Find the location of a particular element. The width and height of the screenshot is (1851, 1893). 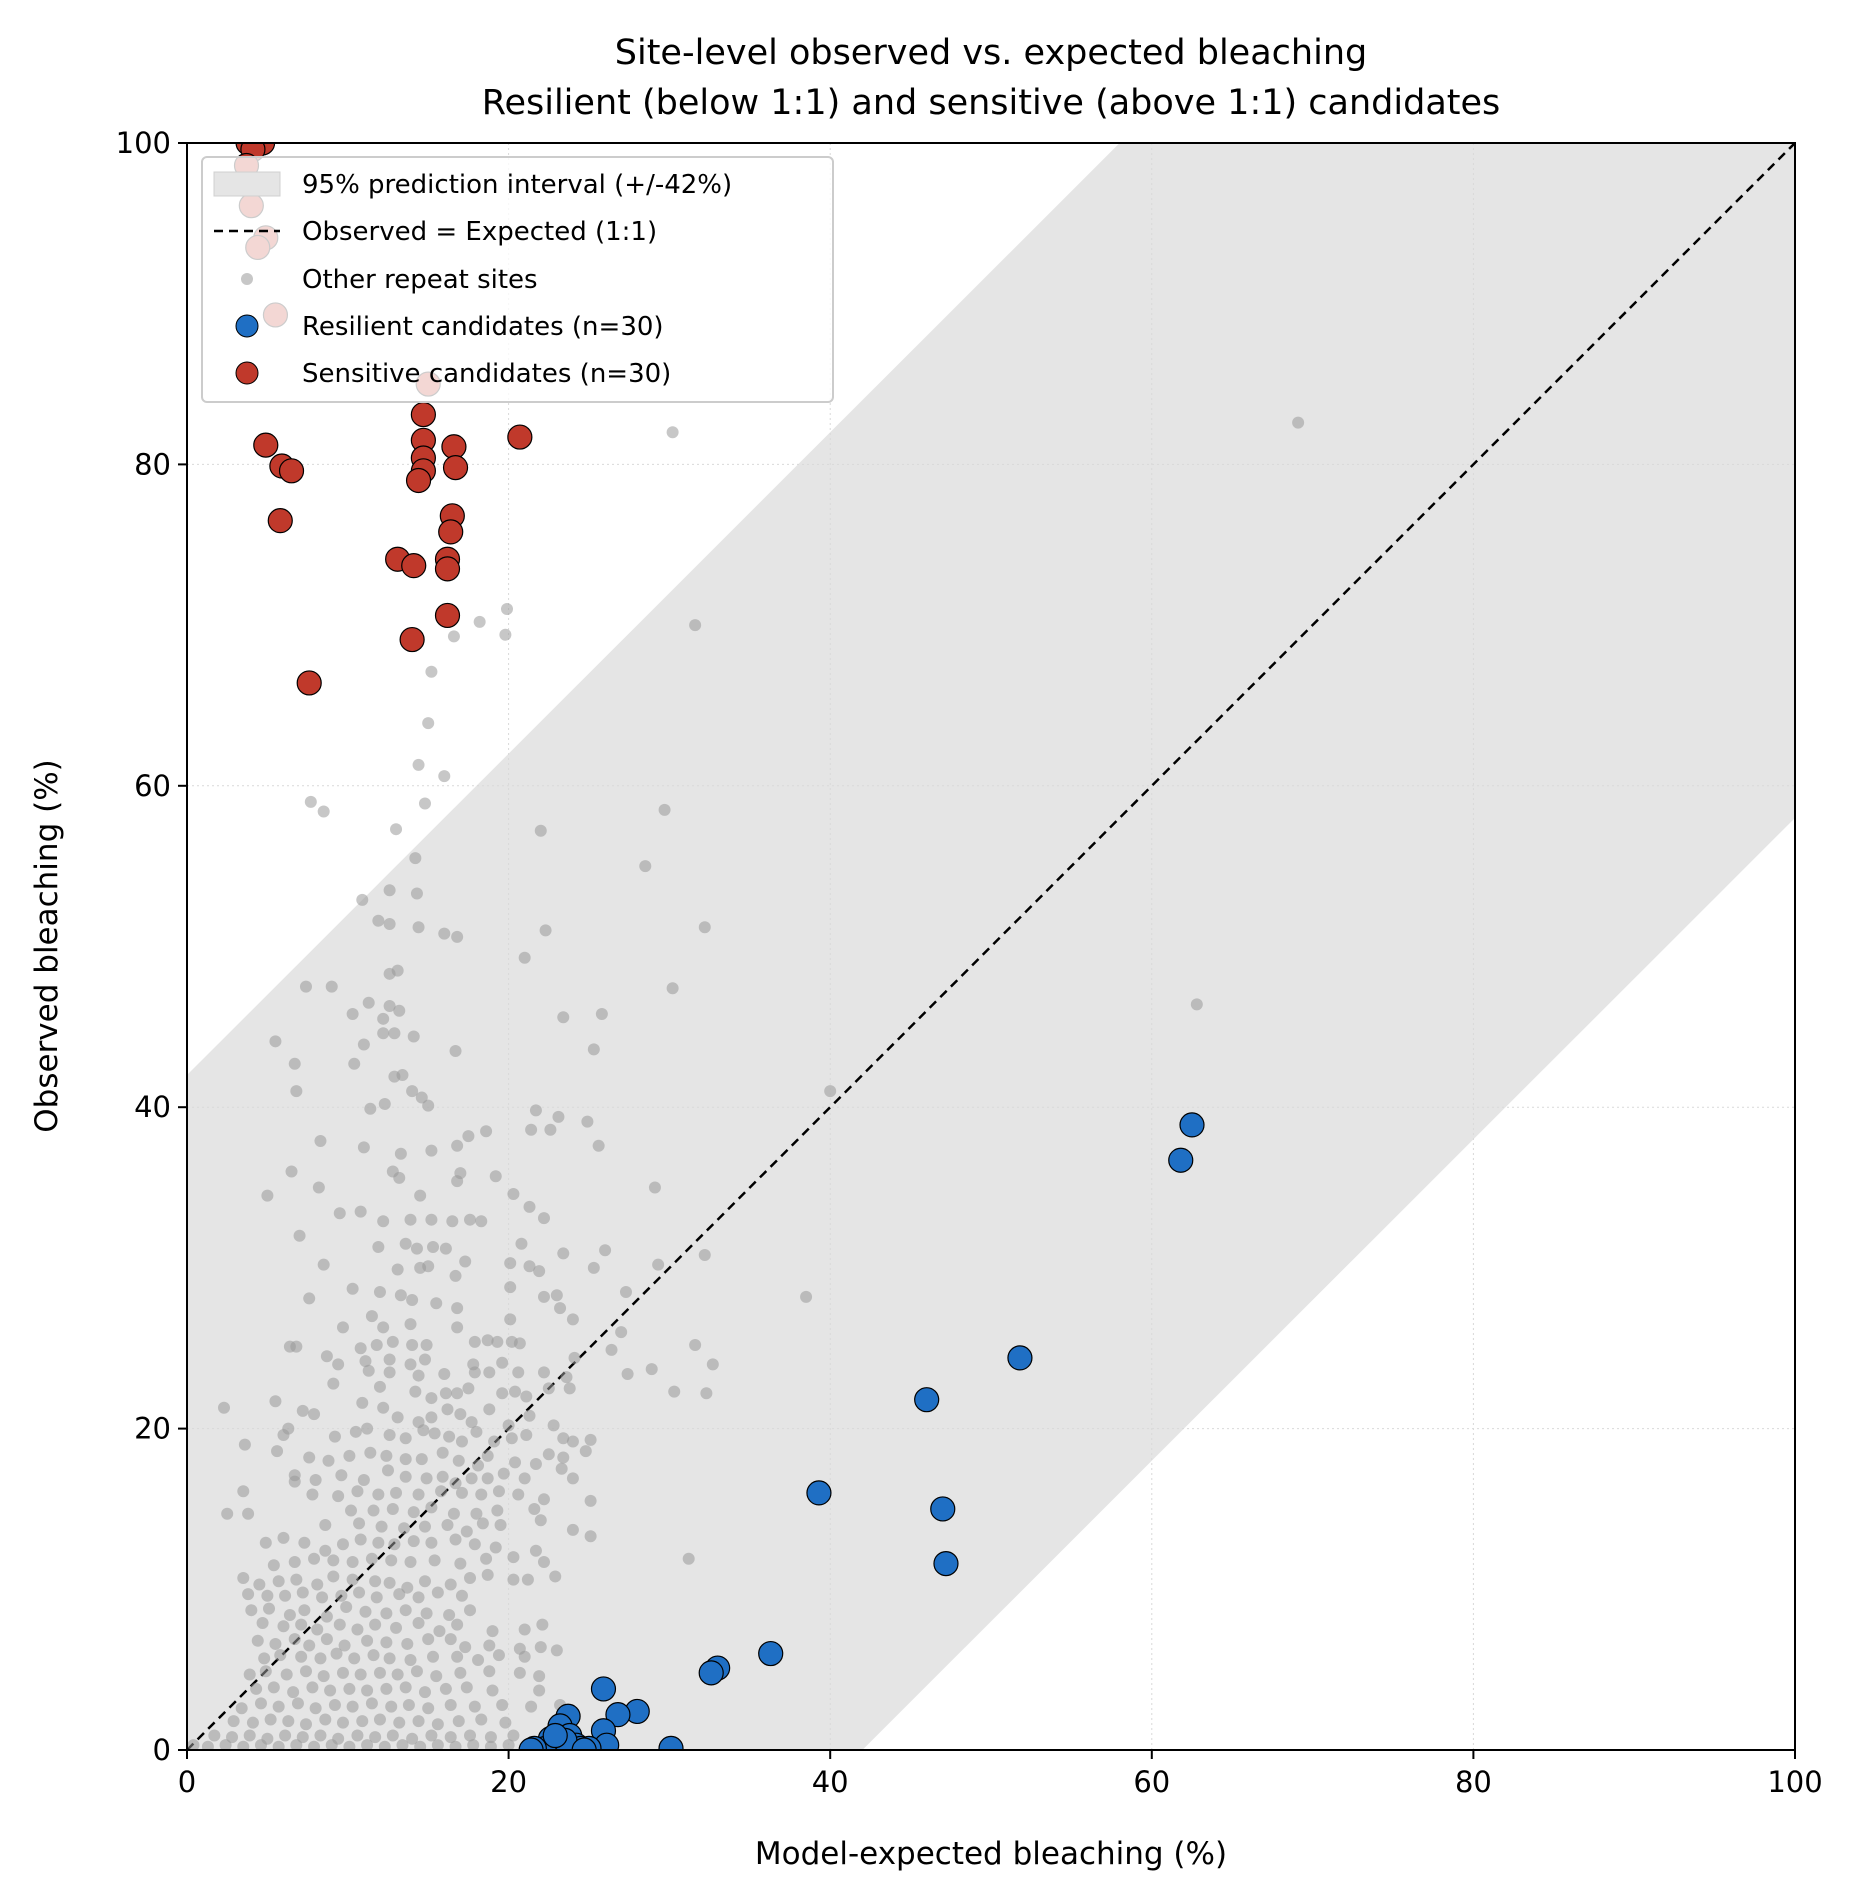

resilient-points is located at coordinates (861, 1431).